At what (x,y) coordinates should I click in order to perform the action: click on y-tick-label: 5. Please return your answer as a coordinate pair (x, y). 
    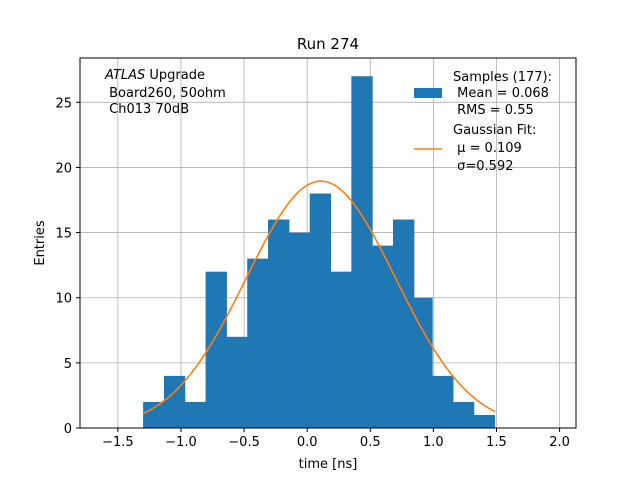
    Looking at the image, I should click on (68, 364).